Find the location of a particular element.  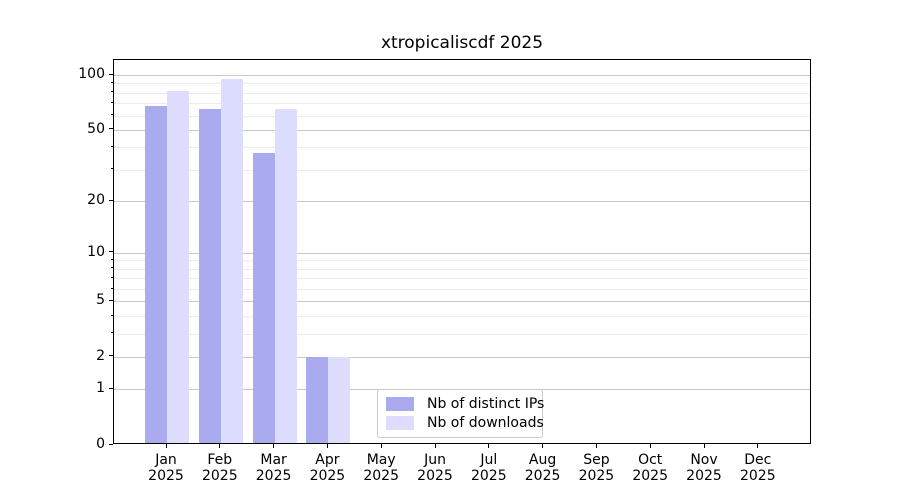

x-tick-mark-oct is located at coordinates (650, 446).